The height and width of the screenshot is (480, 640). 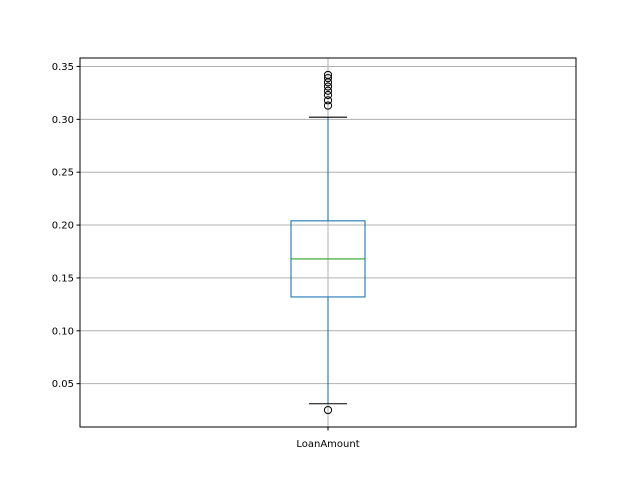 I want to click on y-tick-label: 0.30, so click(x=63, y=120).